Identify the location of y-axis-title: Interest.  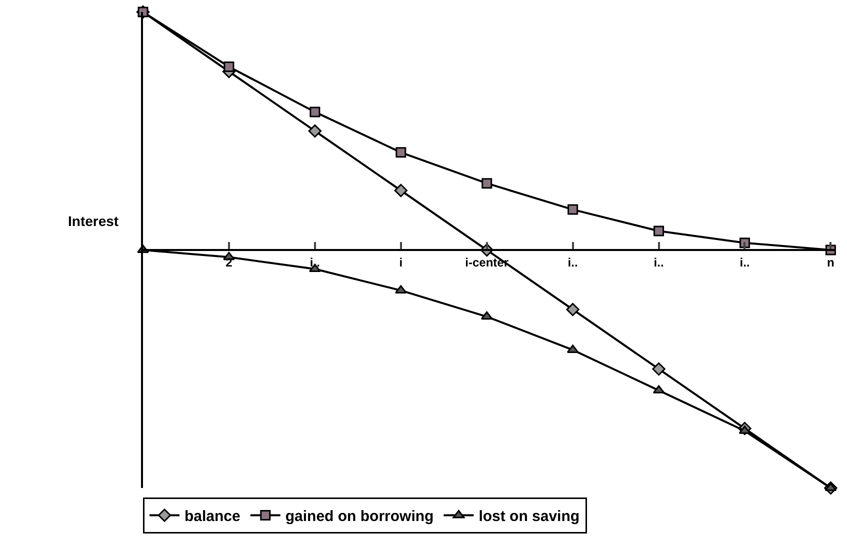
(93, 221).